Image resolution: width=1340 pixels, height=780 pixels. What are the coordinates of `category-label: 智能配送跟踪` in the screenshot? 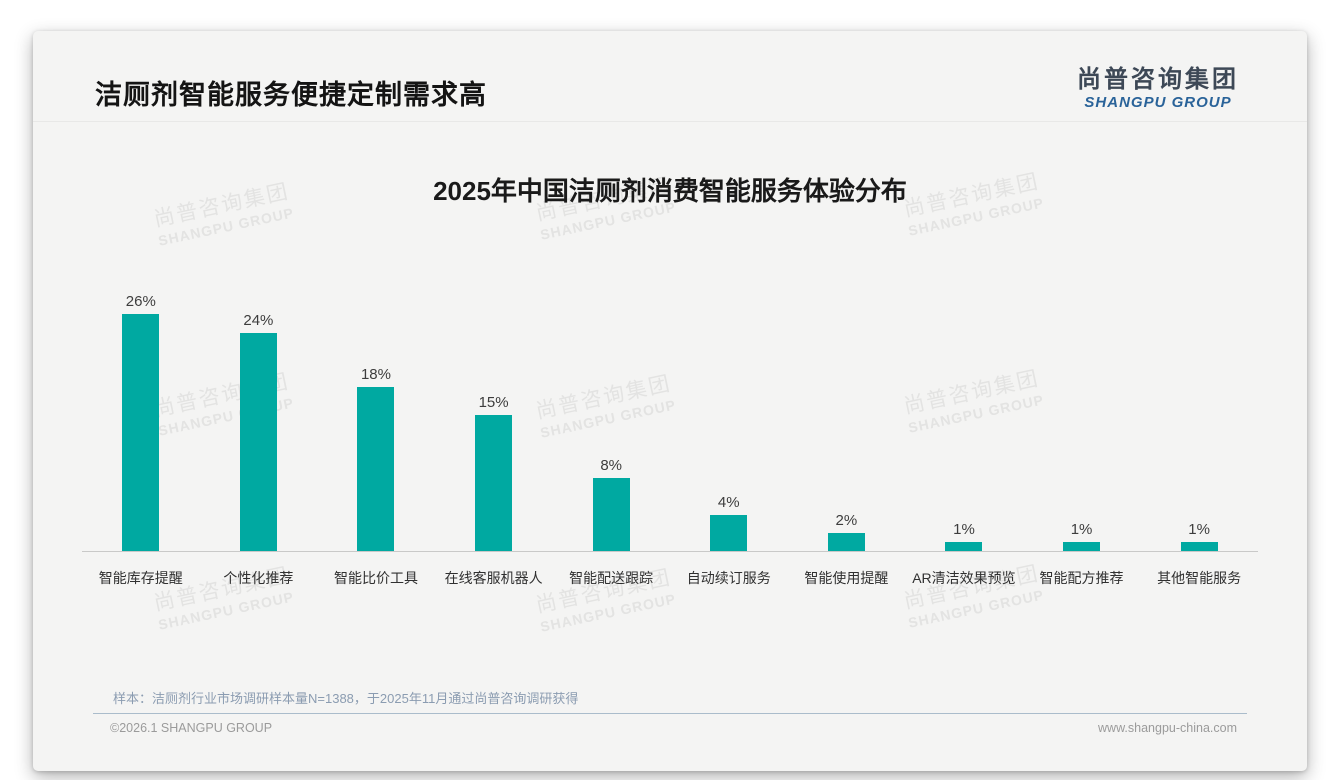 It's located at (611, 578).